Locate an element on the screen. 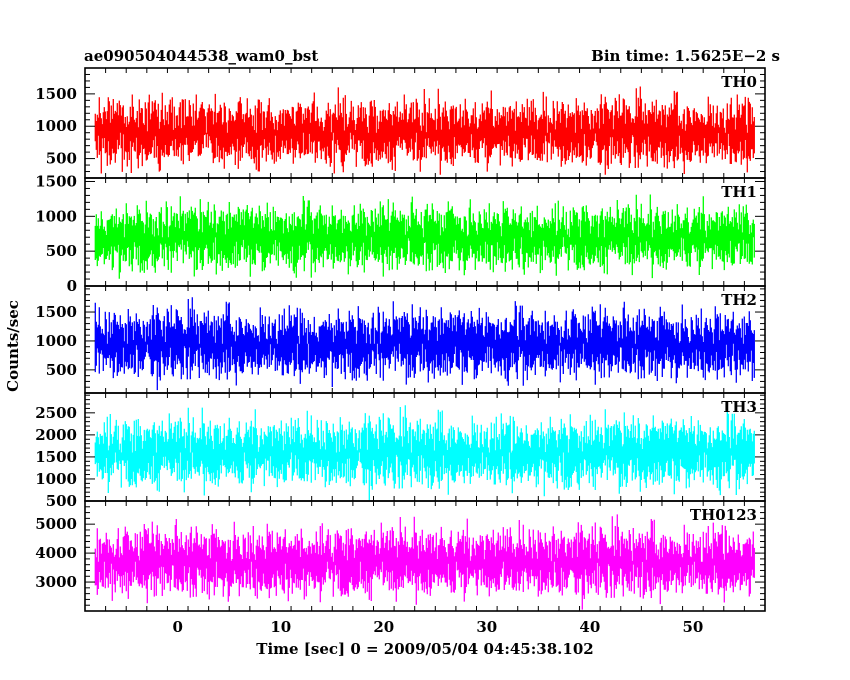  x-tick-label: 0 is located at coordinates (178, 627).